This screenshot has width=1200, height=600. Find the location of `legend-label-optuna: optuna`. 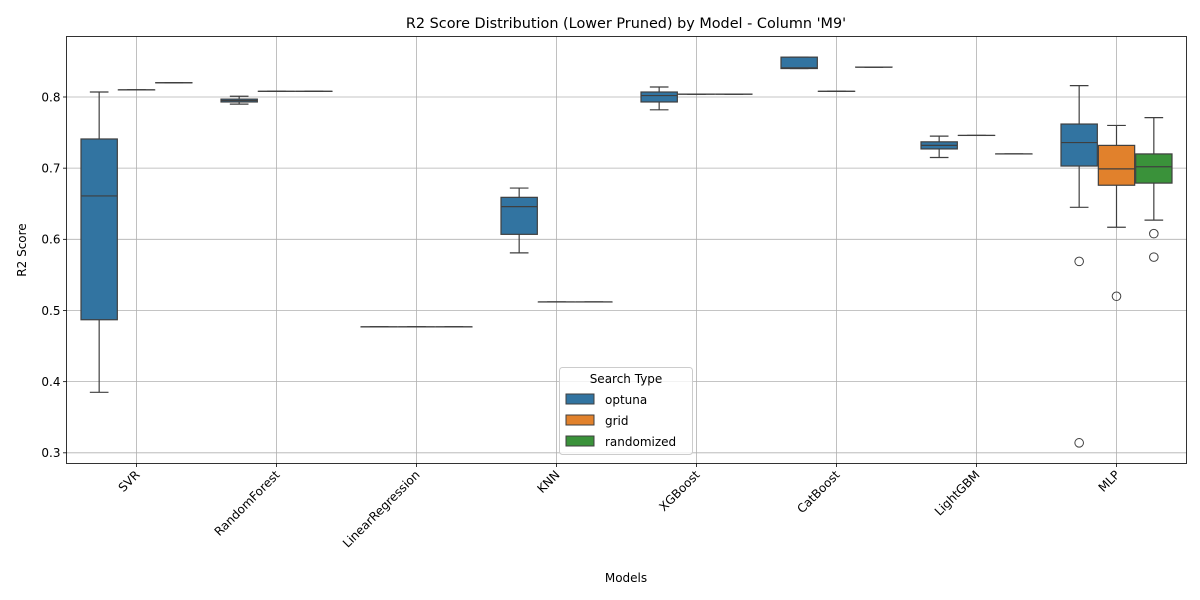

legend-label-optuna: optuna is located at coordinates (626, 400).